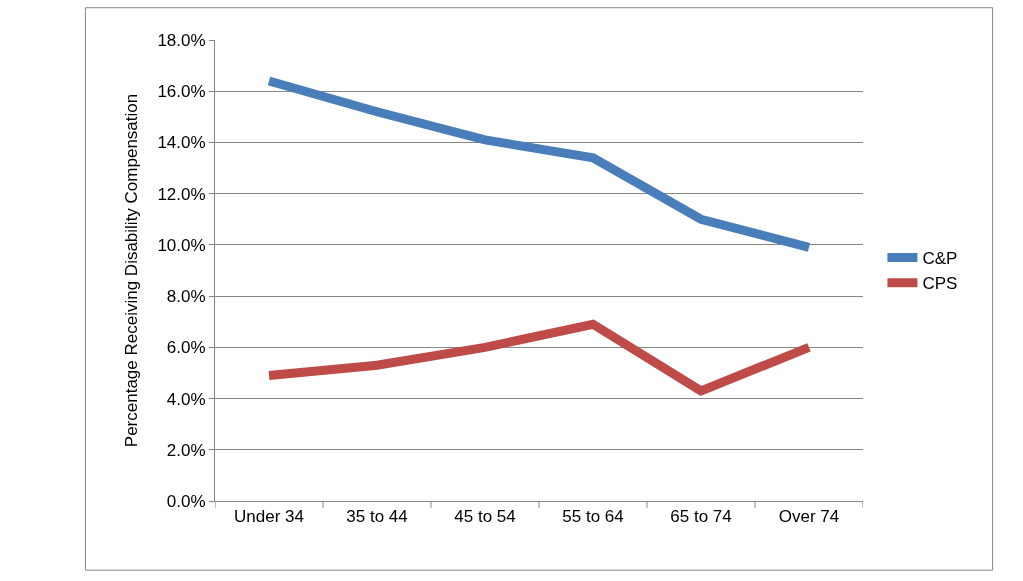 The height and width of the screenshot is (581, 1023). Describe the element at coordinates (181, 245) in the screenshot. I see `y-tick-label: 10.0%` at that location.